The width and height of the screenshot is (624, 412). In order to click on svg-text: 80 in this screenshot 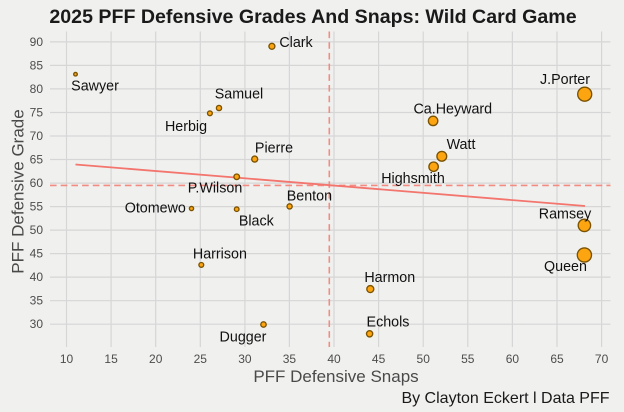, I will do `click(37, 89)`.